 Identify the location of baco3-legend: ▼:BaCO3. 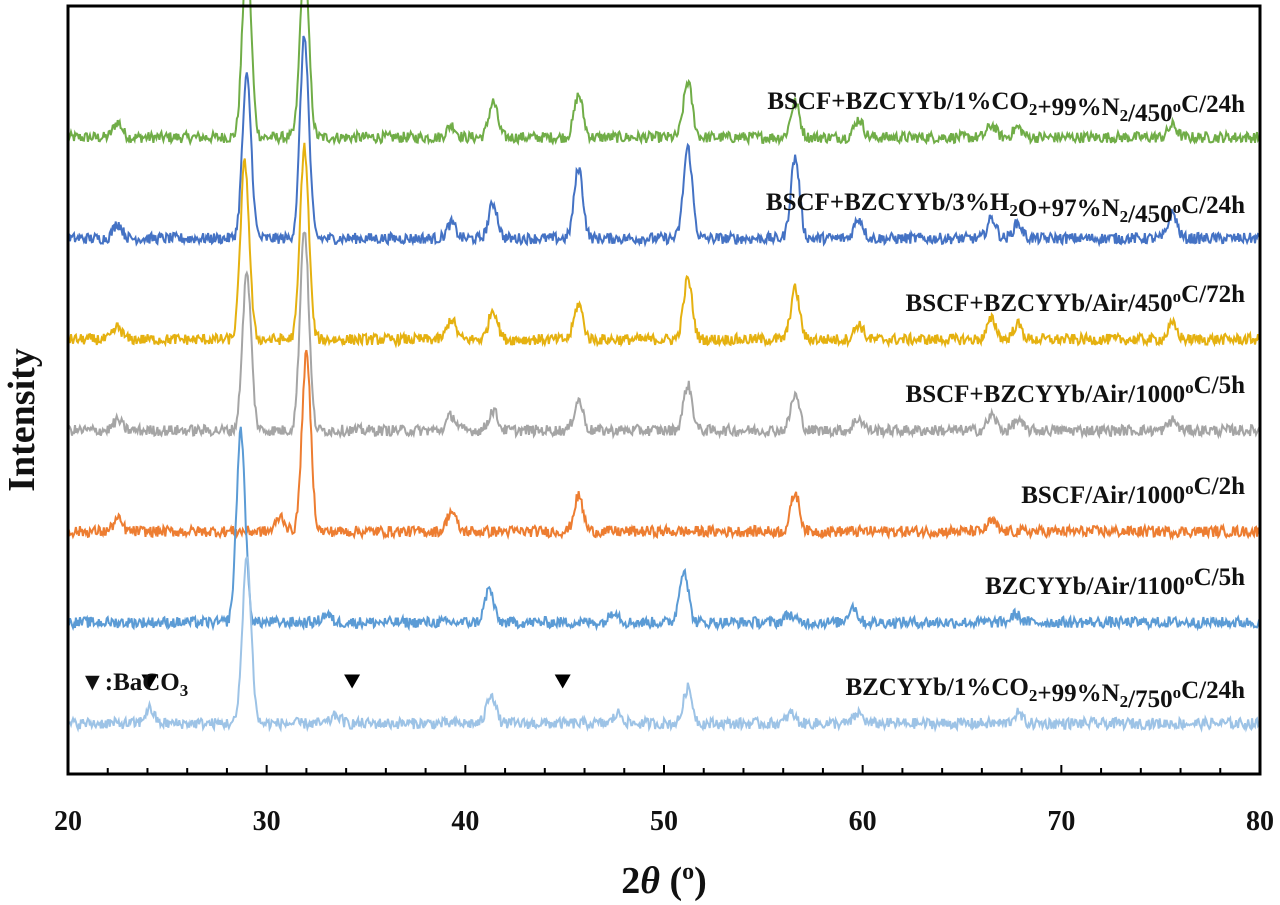
(134, 684).